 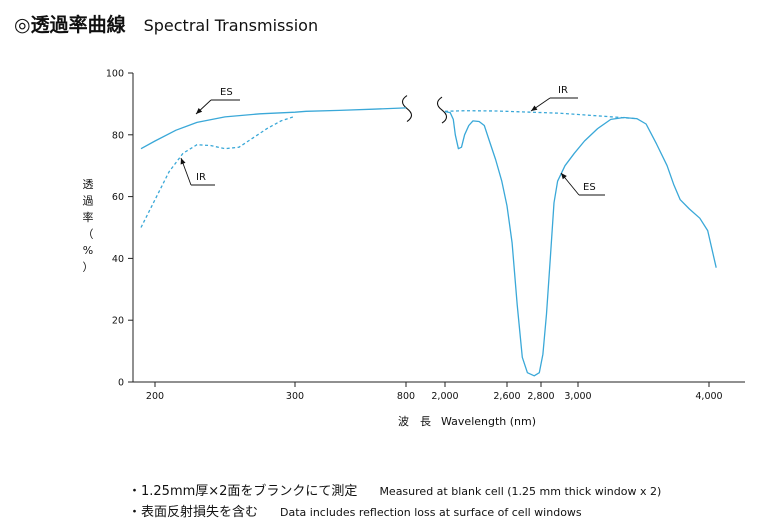 What do you see at coordinates (444, 396) in the screenshot?
I see `x-tick-label: 2,000` at bounding box center [444, 396].